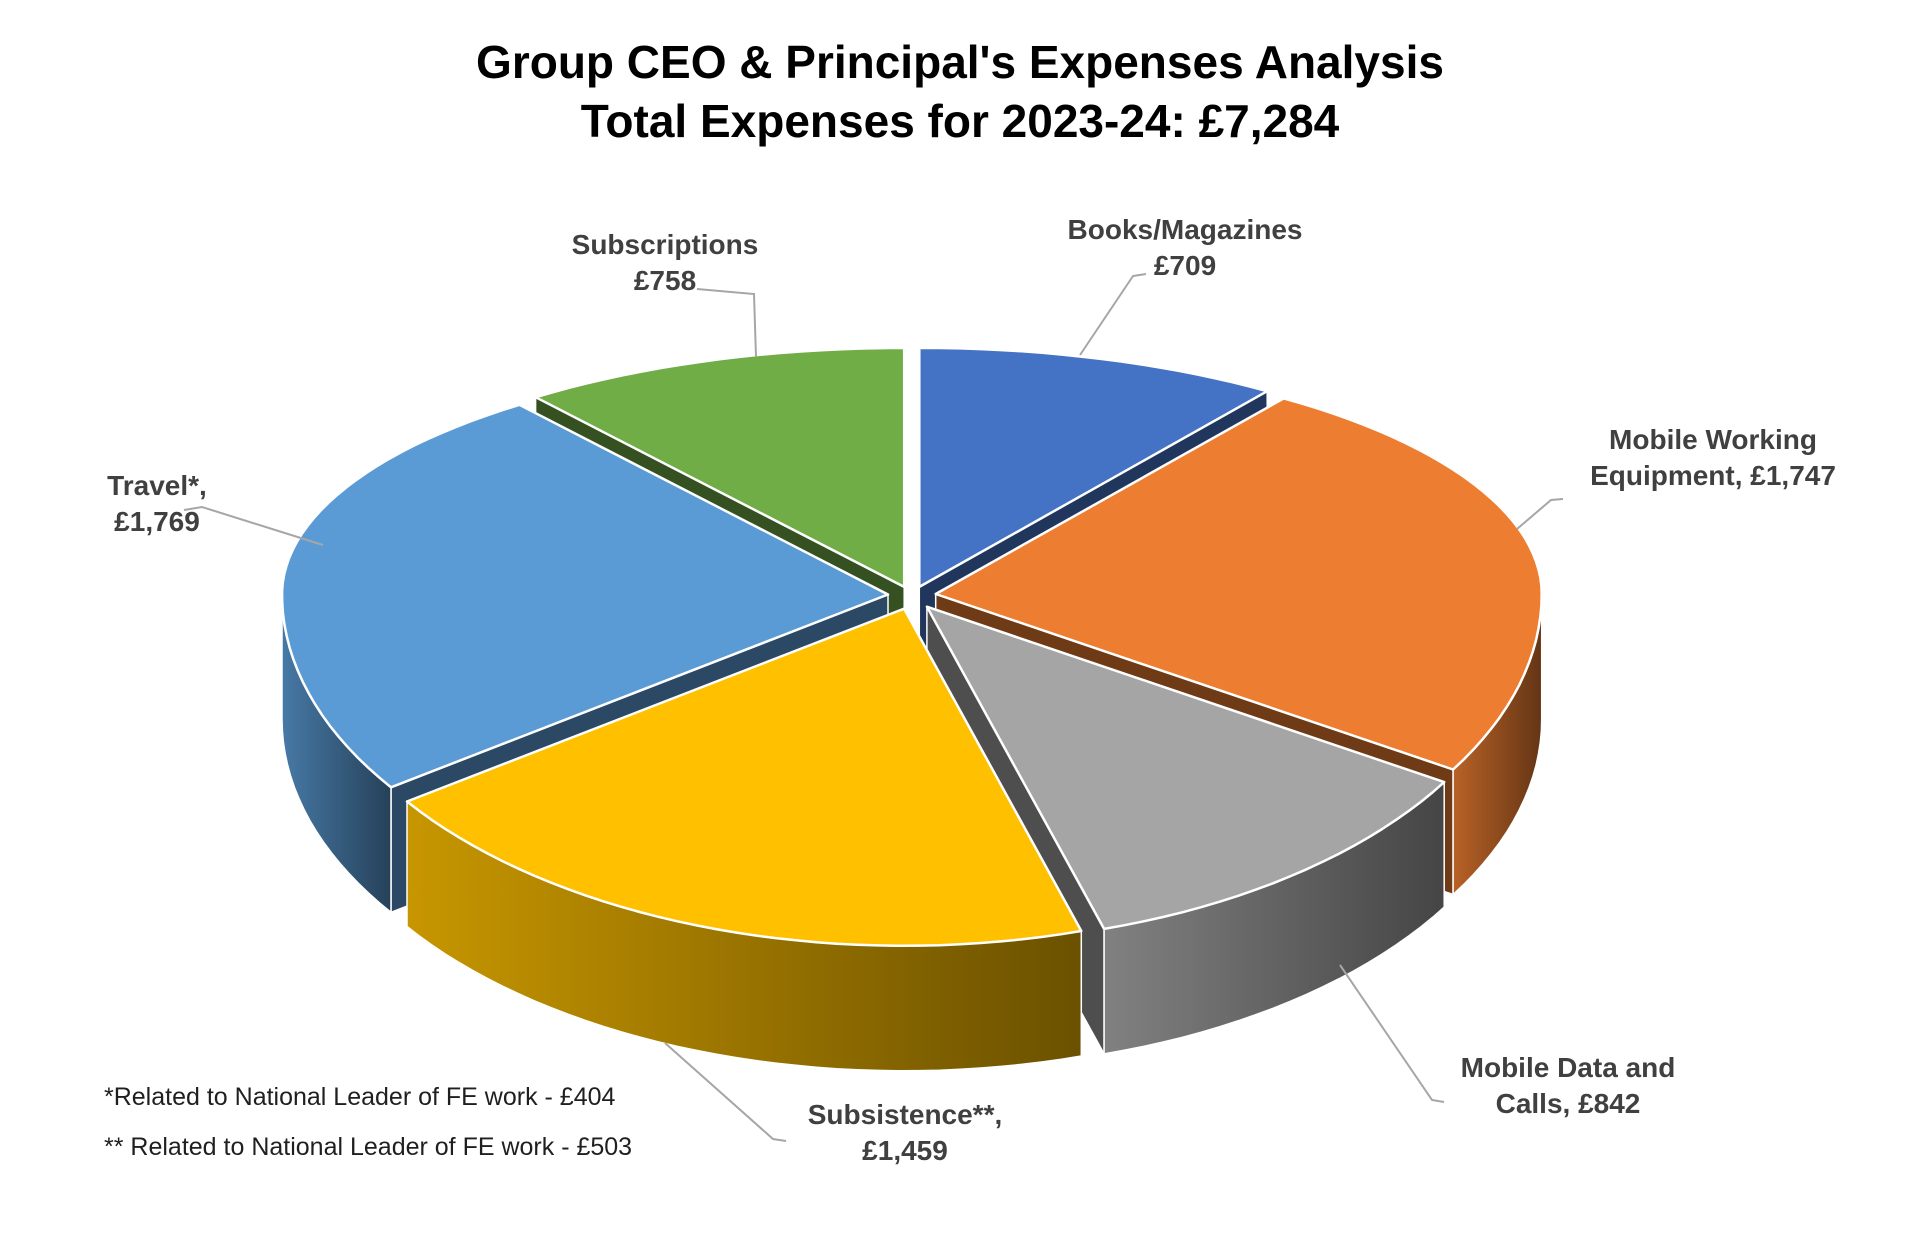 The image size is (1920, 1245). What do you see at coordinates (1392, 1033) in the screenshot?
I see `leader-line-mobile-data-and-calls` at bounding box center [1392, 1033].